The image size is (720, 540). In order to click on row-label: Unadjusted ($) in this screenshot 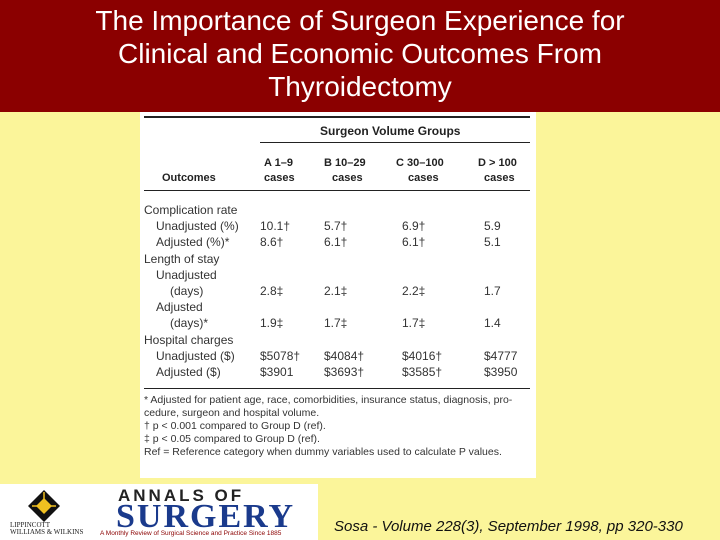, I will do `click(195, 355)`.